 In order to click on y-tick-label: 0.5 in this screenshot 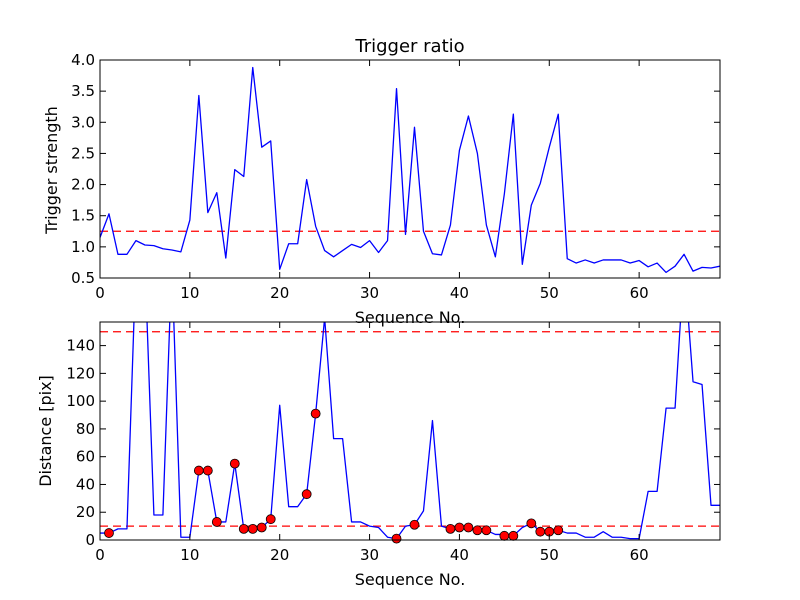, I will do `click(83, 278)`.